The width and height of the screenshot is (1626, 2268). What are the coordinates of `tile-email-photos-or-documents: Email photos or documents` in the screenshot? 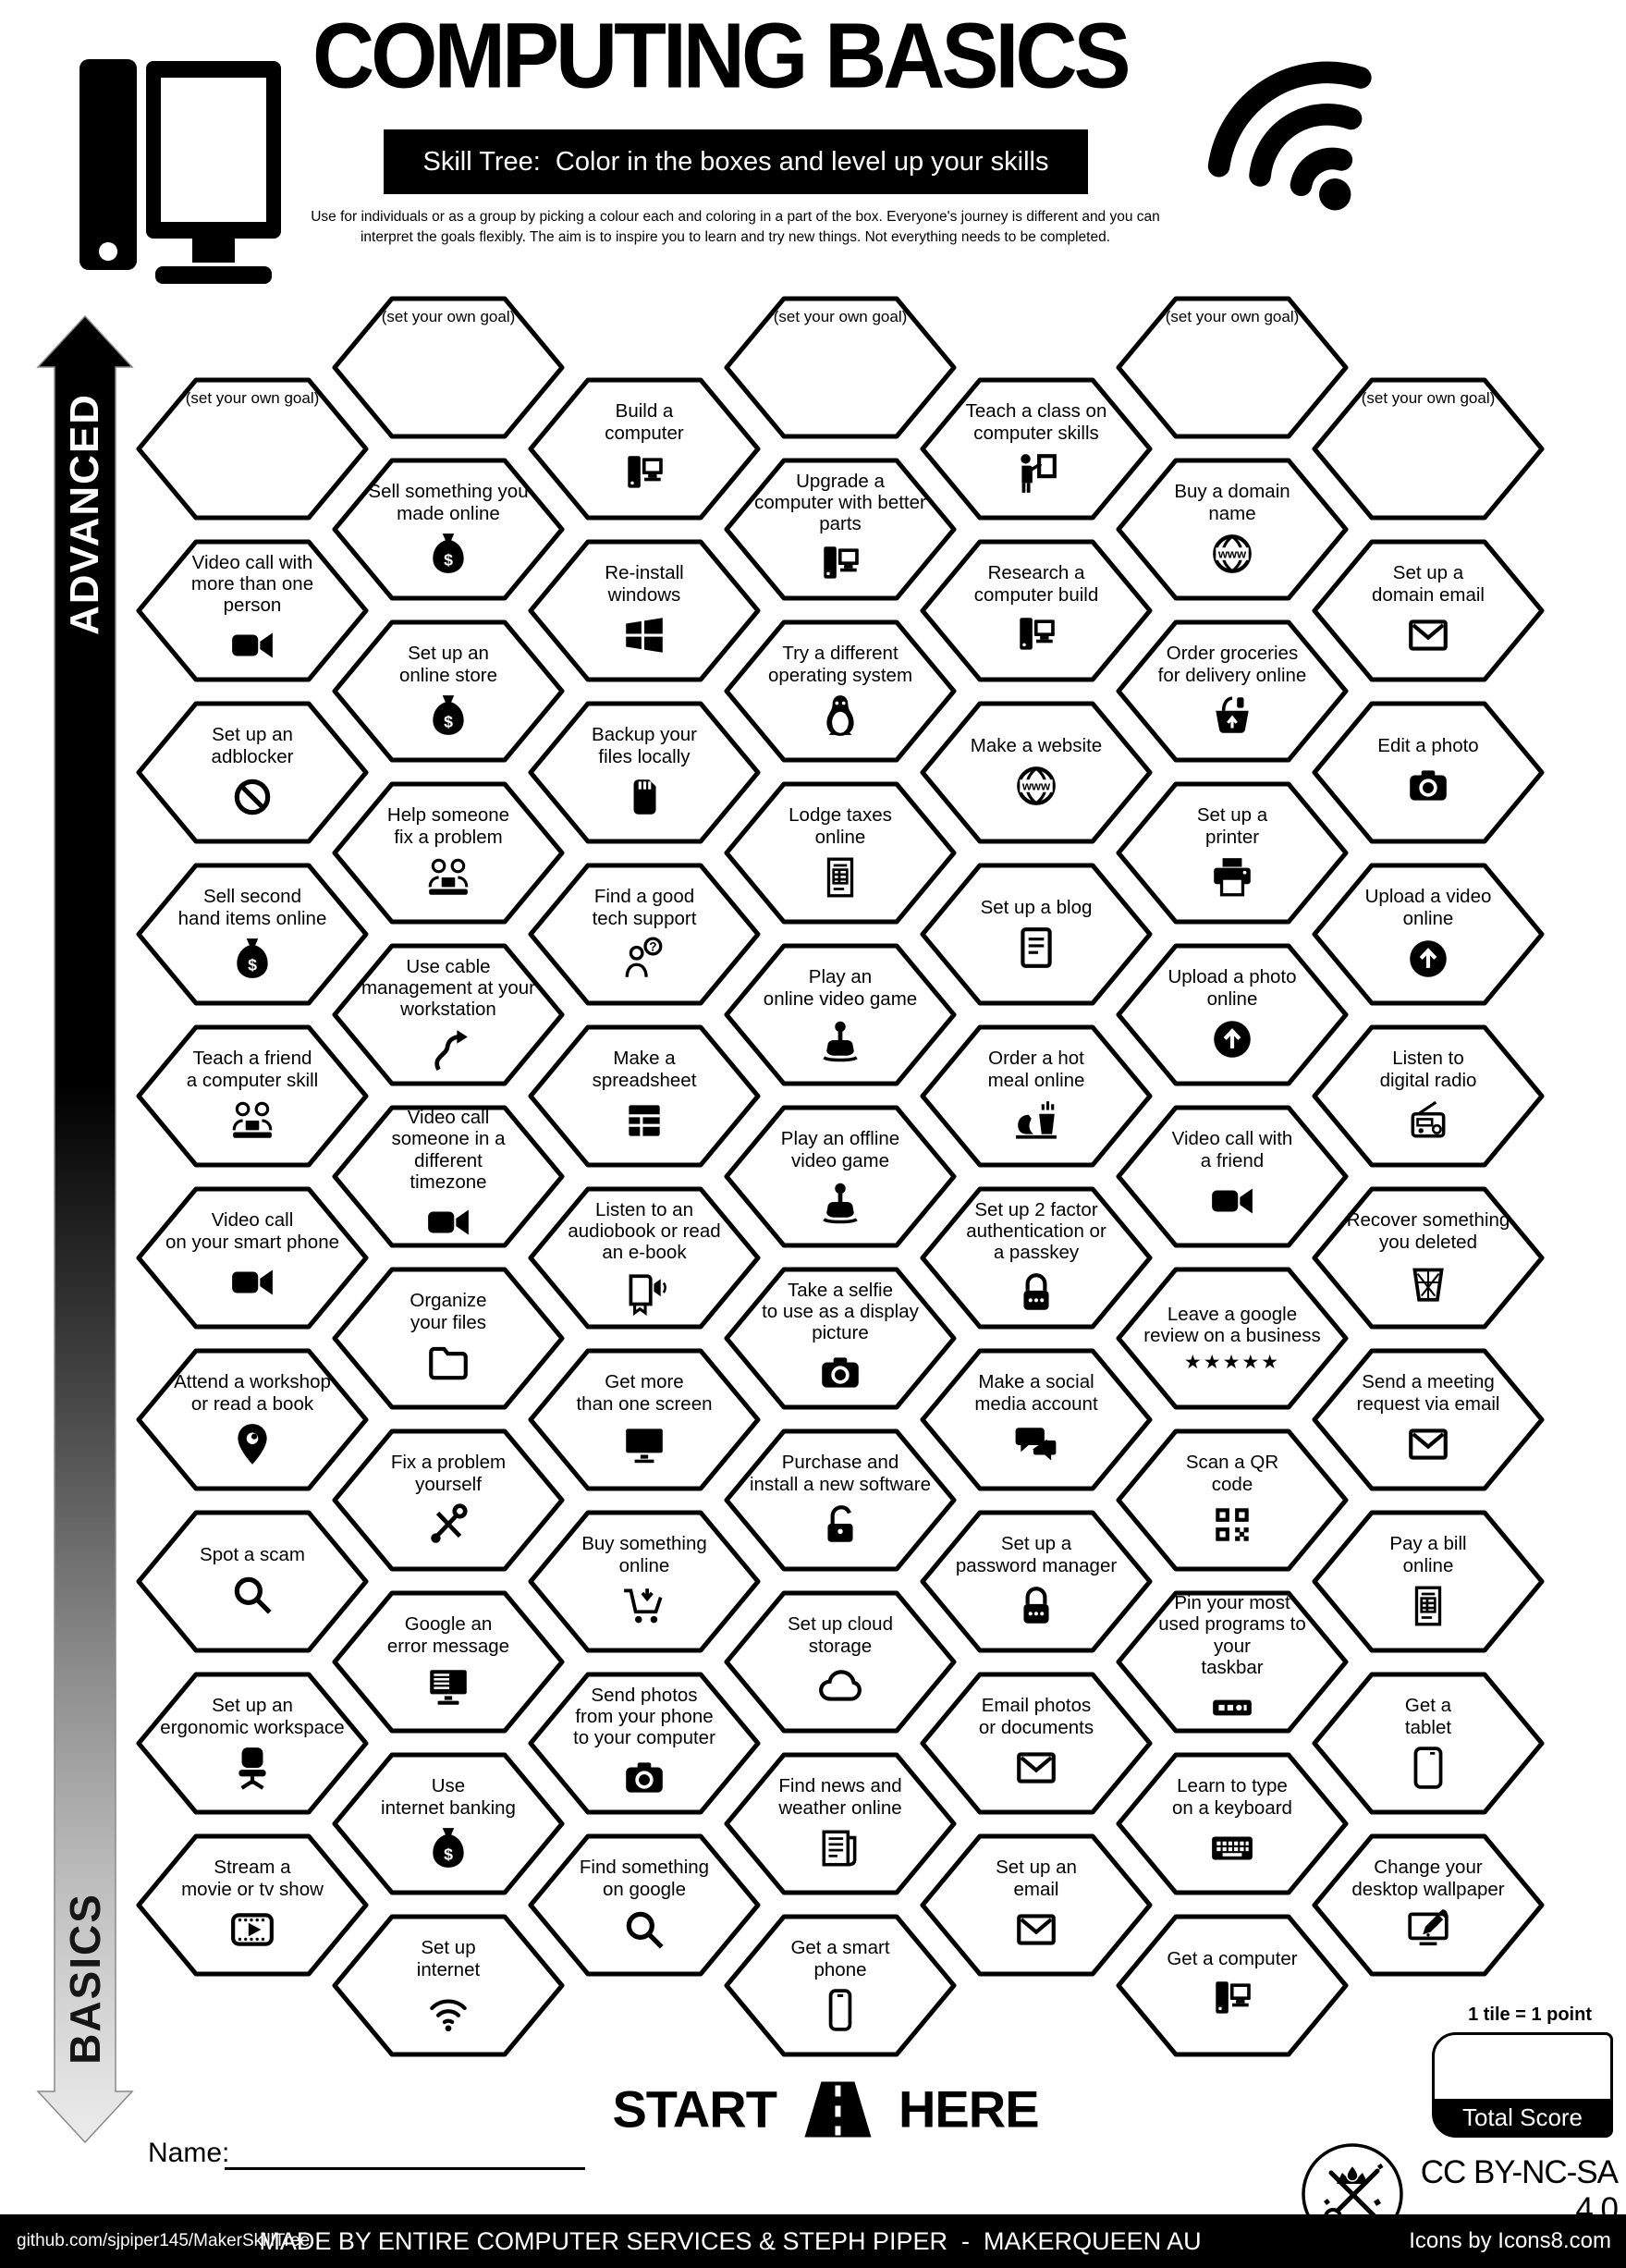 It's located at (1036, 1743).